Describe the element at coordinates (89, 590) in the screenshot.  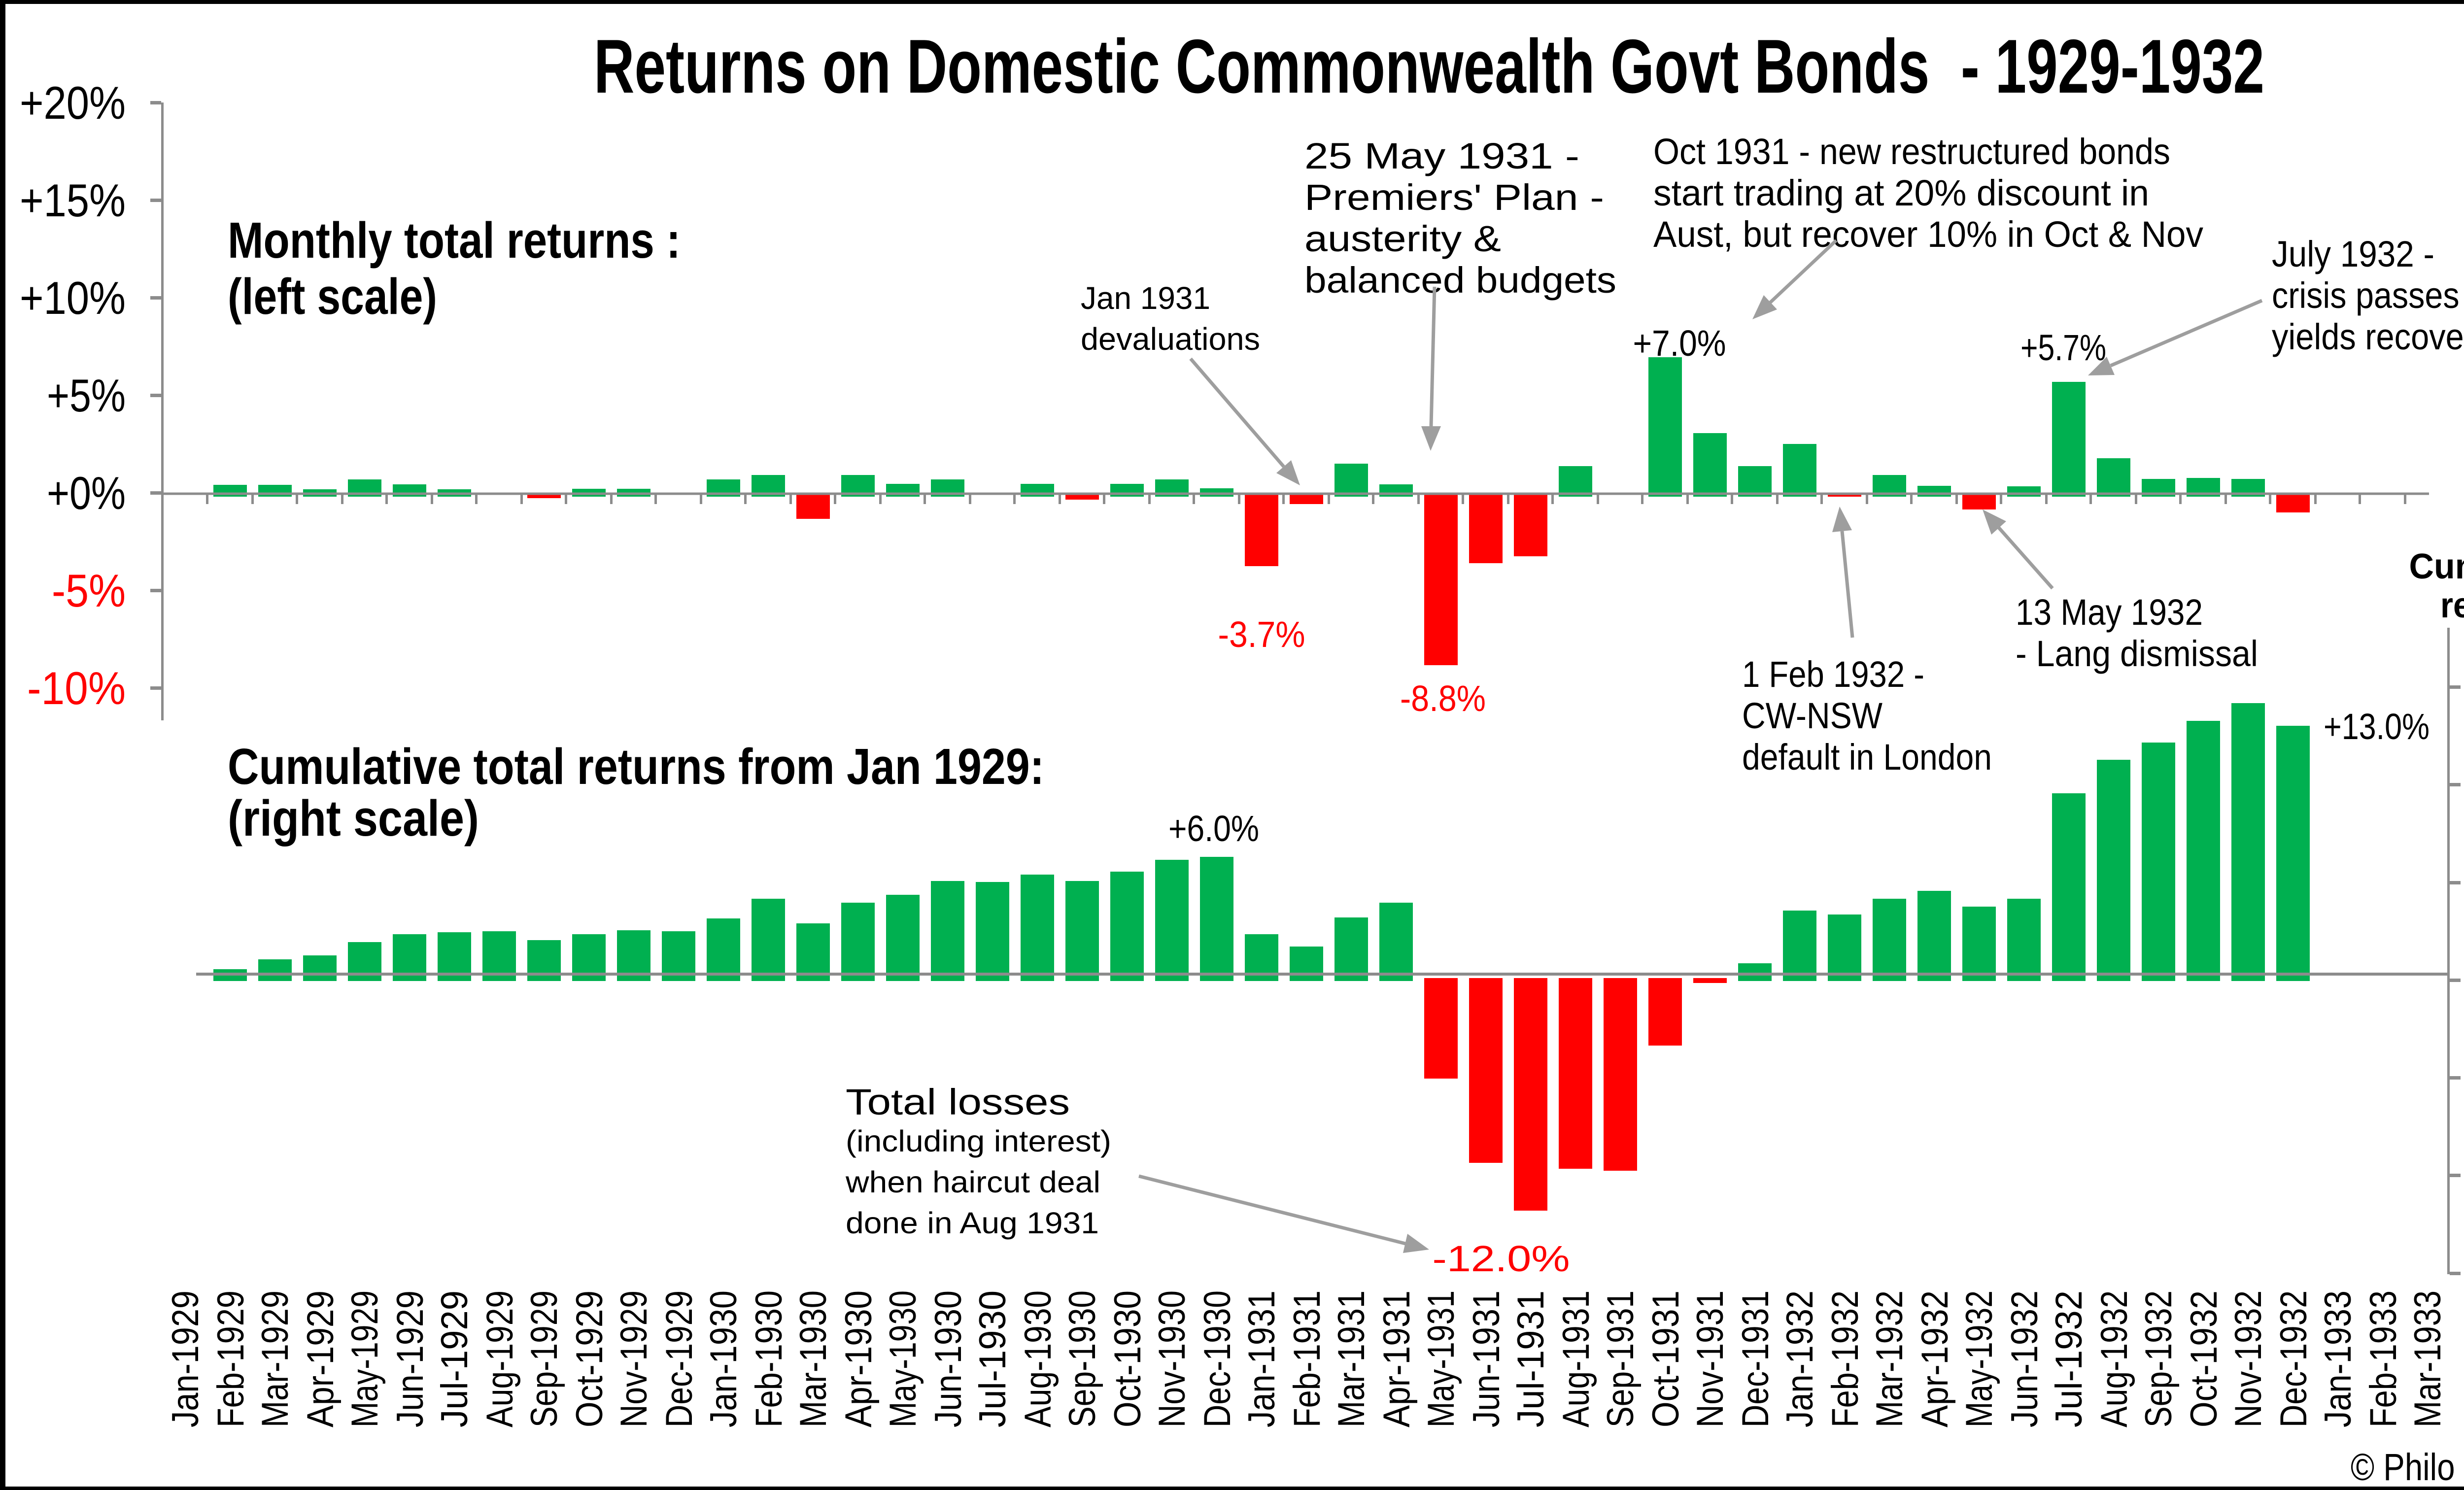
I see `svg-text: -5%` at that location.